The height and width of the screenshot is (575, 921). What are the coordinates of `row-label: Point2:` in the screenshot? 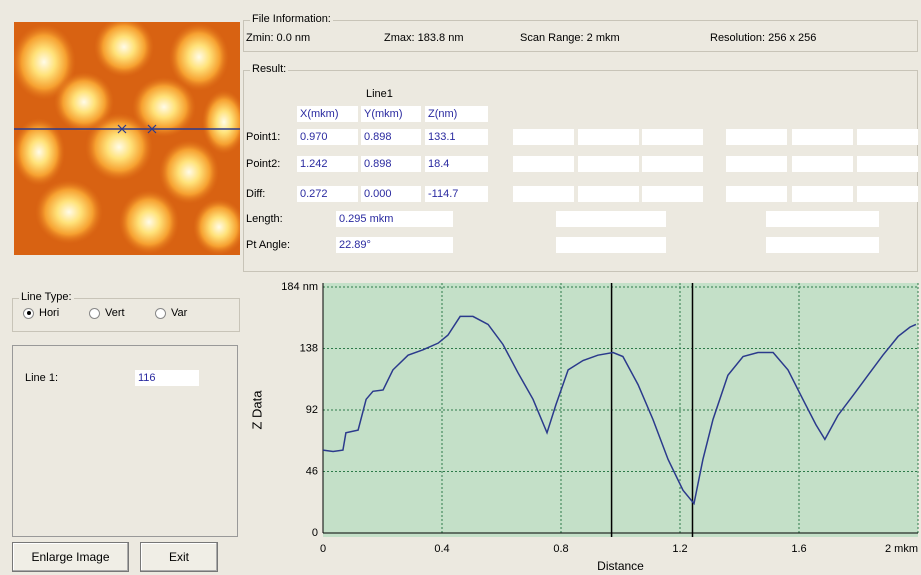 It's located at (263, 164).